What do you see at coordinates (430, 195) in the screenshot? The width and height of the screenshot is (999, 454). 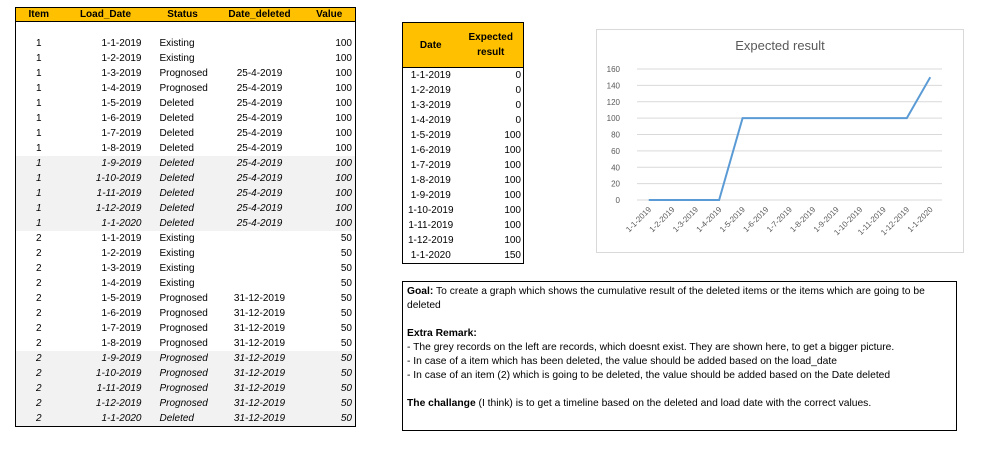 I see `cell-date: 1-9-2019` at bounding box center [430, 195].